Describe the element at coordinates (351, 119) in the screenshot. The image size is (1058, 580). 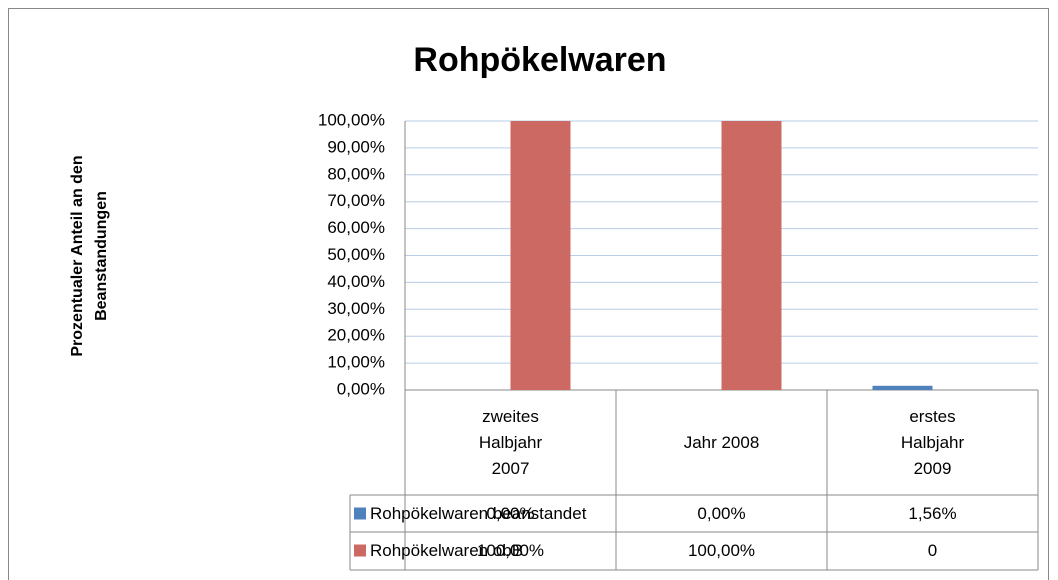
I see `y-tick-label: 100,00%` at that location.